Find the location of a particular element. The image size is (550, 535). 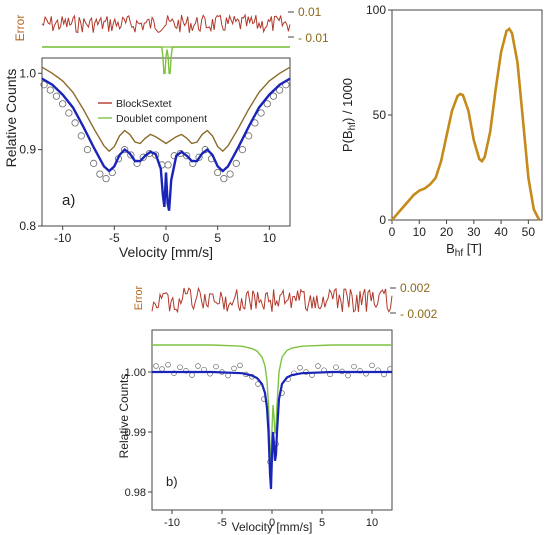

panel-a-error-tick-label-bottom: - 0.01 is located at coordinates (313, 38).